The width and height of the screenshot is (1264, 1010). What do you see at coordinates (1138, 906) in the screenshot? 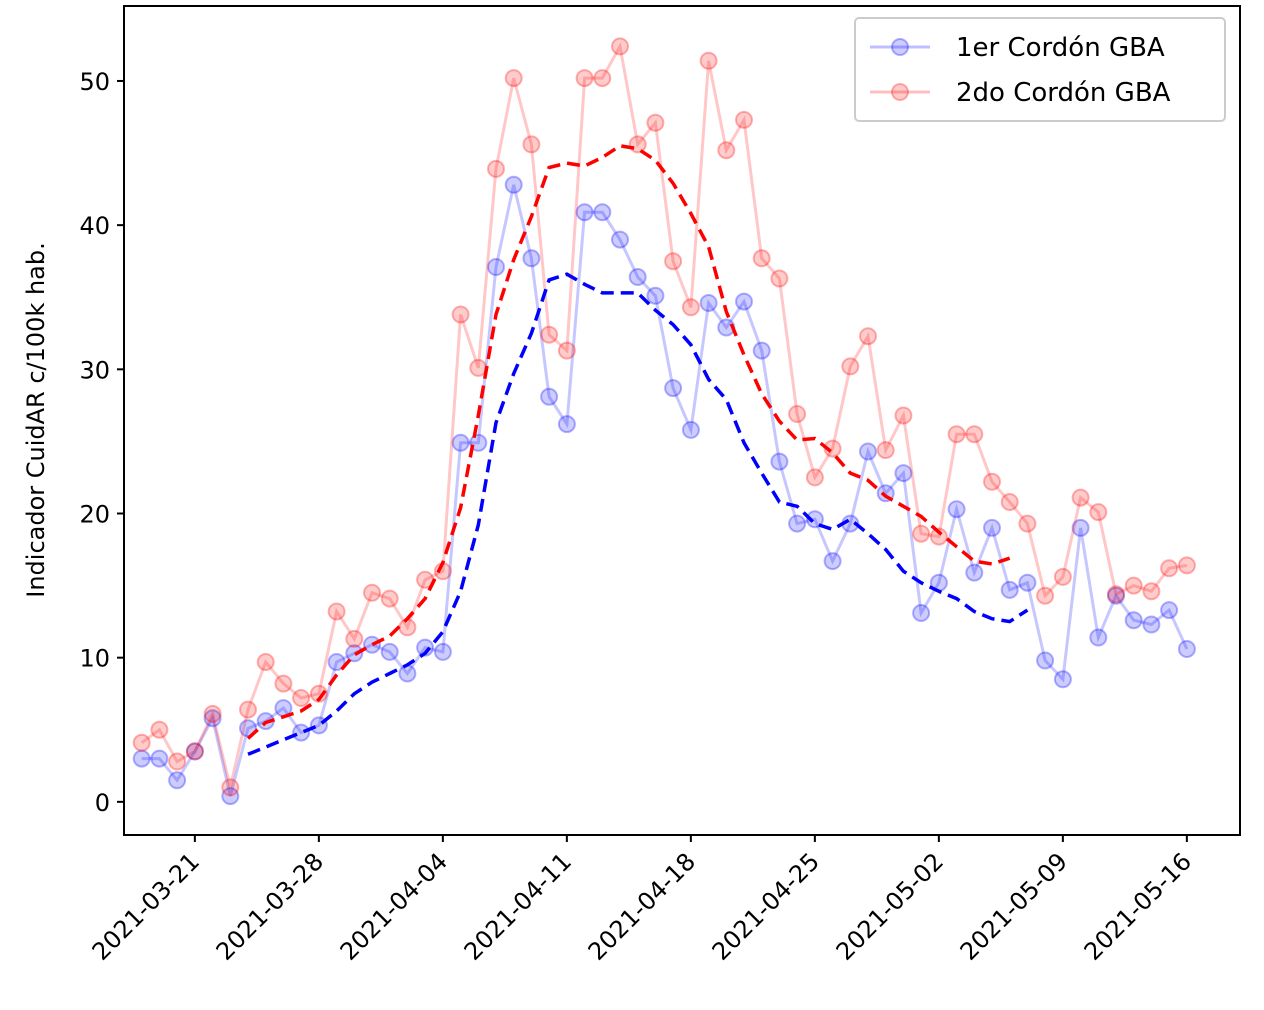
I see `x-tick-label: 2021-05-16` at bounding box center [1138, 906].